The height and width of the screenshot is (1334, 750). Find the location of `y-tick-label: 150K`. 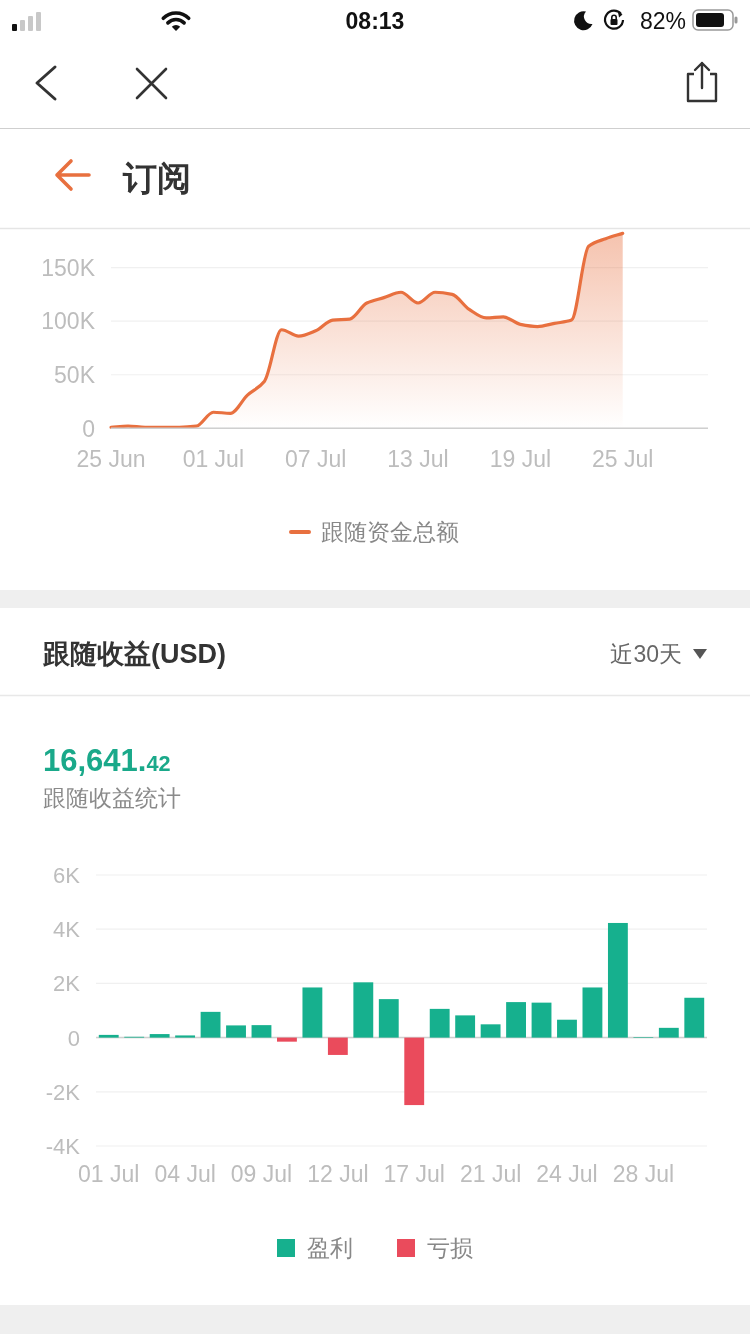

y-tick-label: 150K is located at coordinates (68, 267).